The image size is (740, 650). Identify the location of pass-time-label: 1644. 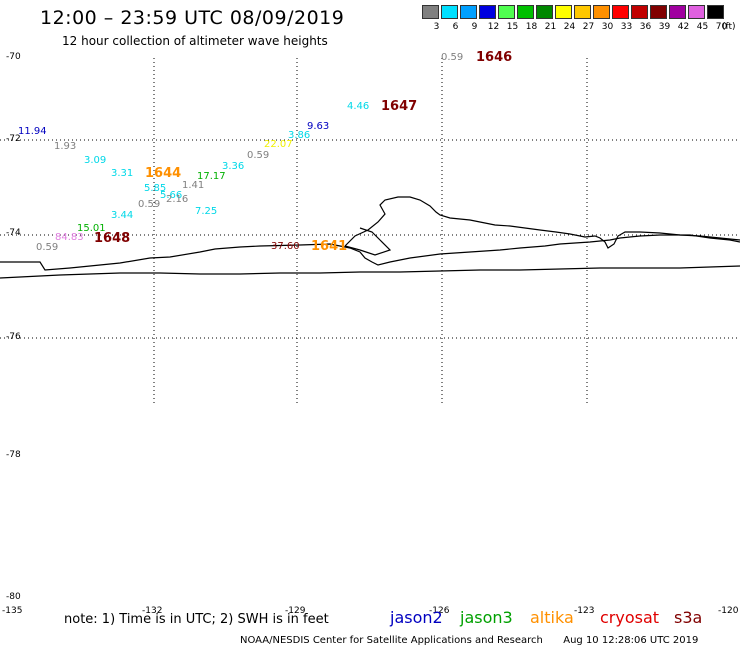
(163, 173).